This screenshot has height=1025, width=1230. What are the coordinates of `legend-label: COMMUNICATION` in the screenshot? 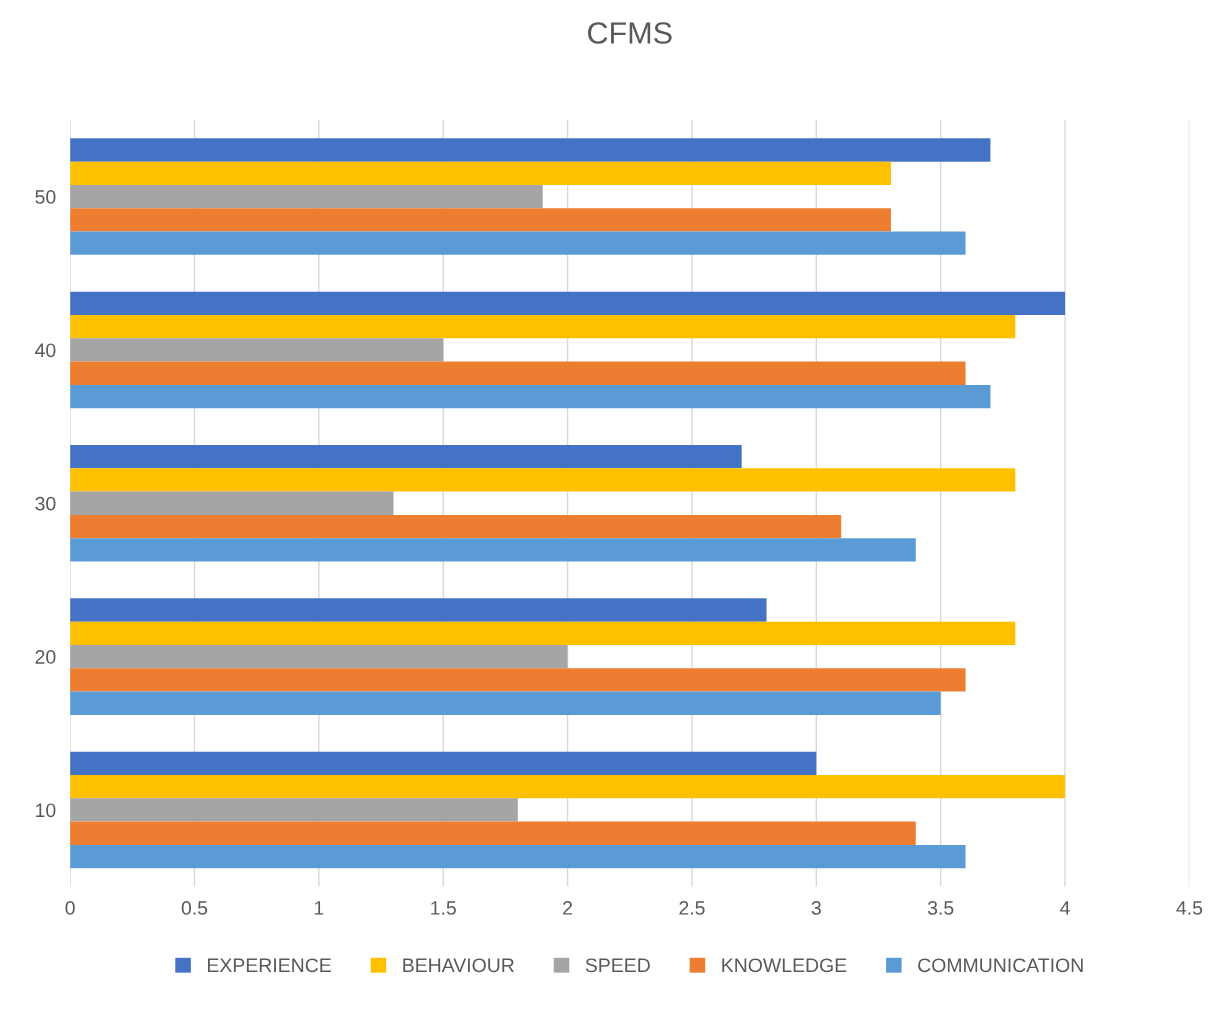 It's located at (1000, 965).